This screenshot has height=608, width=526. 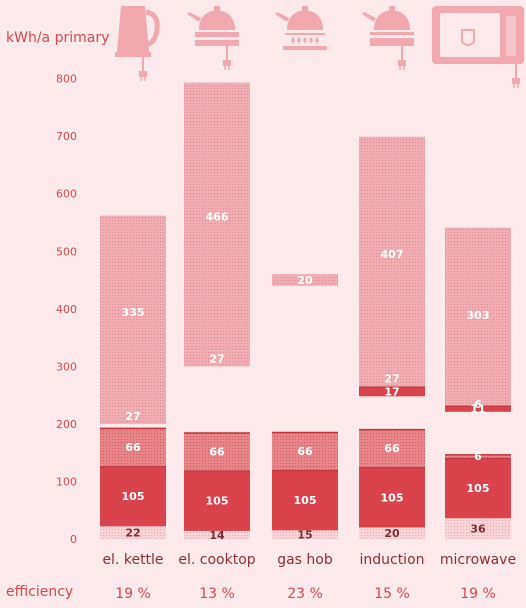 I want to click on segment-value-label: 22, so click(x=132, y=533).